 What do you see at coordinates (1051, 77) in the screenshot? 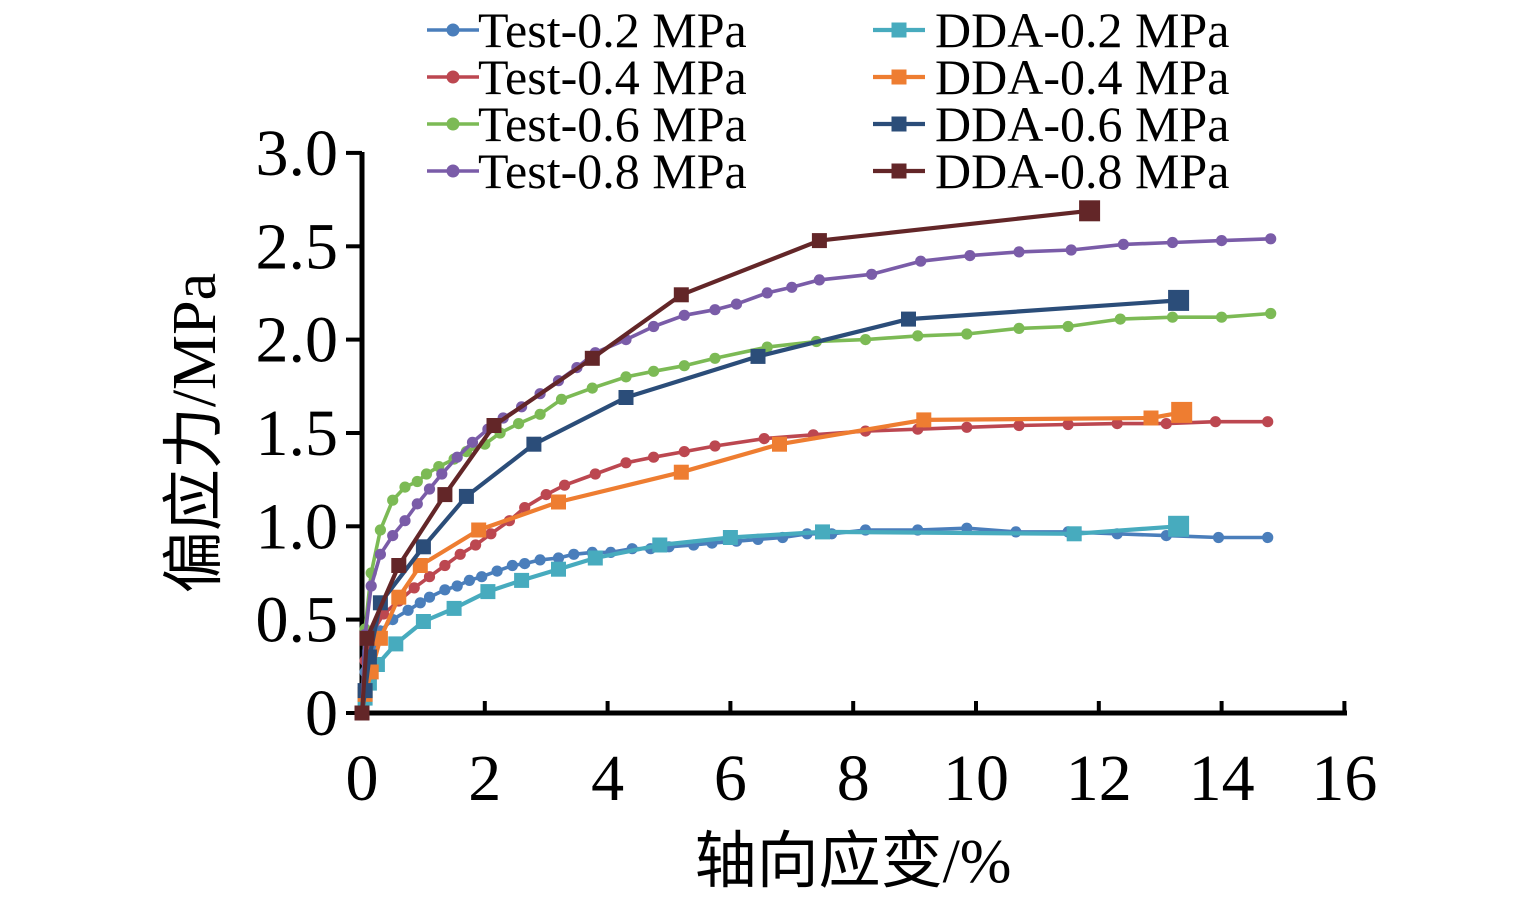
I see `legend-item-dda-0-4-mpa: DDA-0.4 MPa` at bounding box center [1051, 77].